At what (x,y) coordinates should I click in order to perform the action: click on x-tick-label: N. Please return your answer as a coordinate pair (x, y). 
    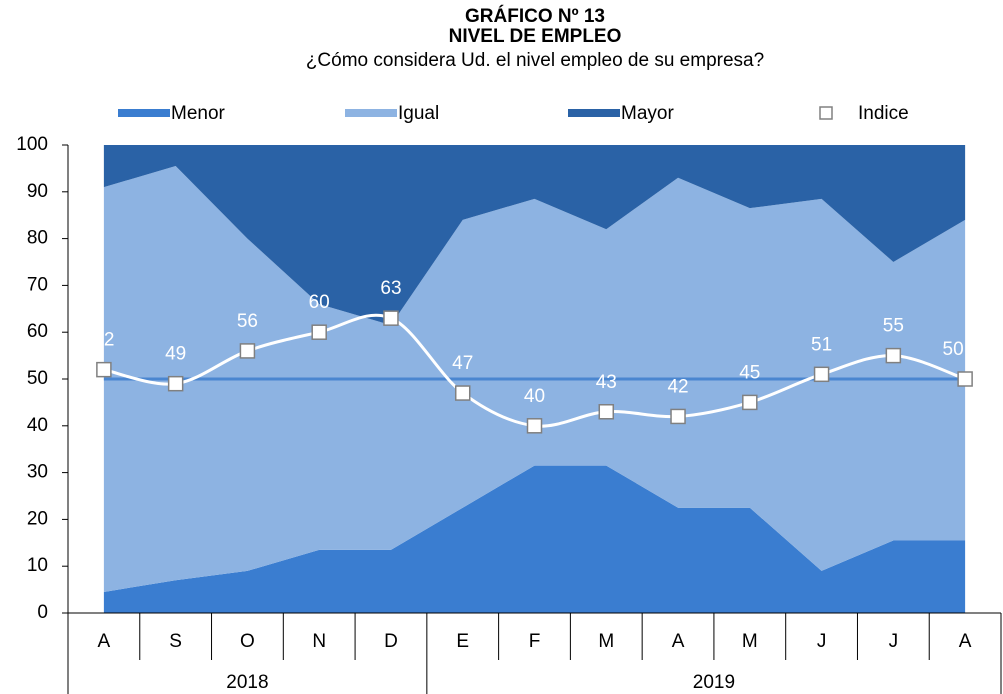
    Looking at the image, I should click on (319, 641).